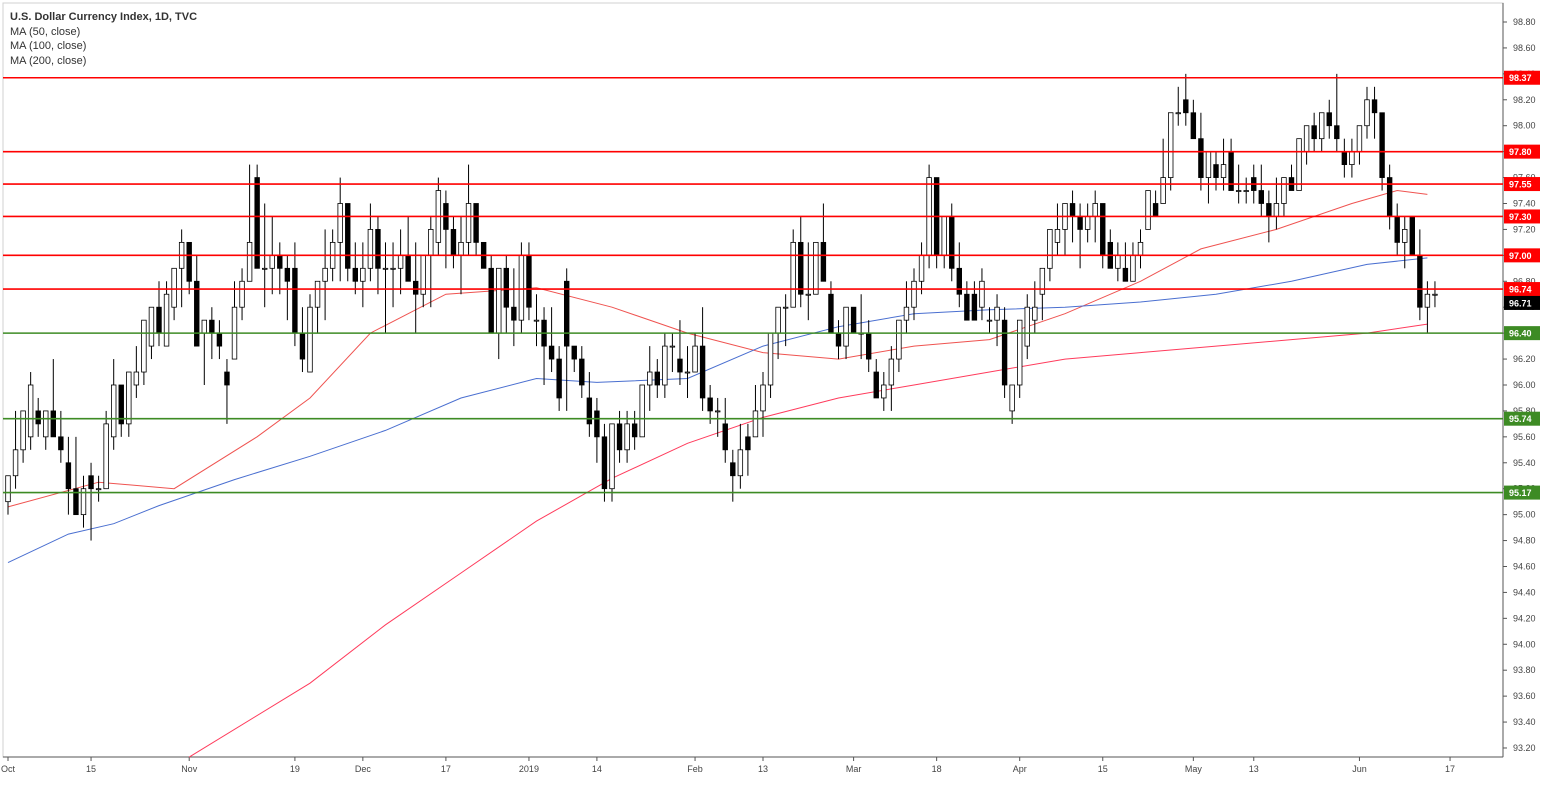 The image size is (1546, 785). I want to click on price-label-text: 97.30, so click(1520, 217).